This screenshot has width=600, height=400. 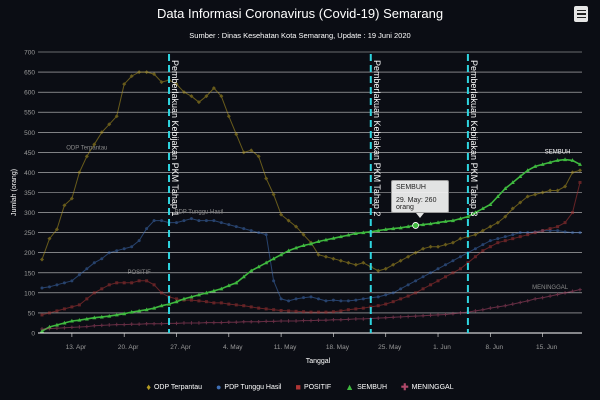 I want to click on legend-item: ■ POSITIF, so click(x=314, y=387).